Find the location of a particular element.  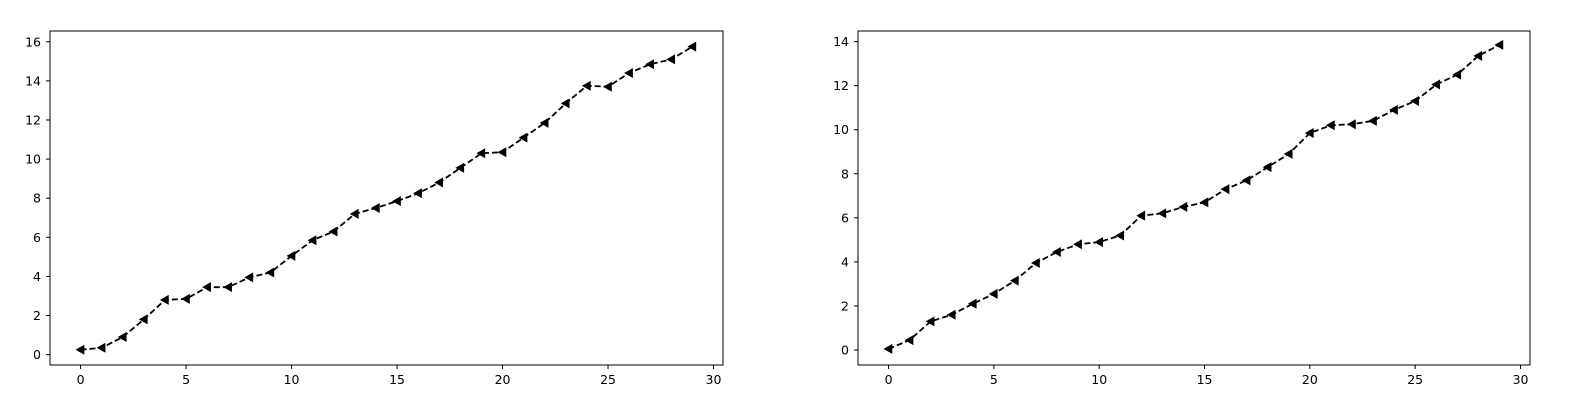

y-tick-label: 16 is located at coordinates (33, 41).